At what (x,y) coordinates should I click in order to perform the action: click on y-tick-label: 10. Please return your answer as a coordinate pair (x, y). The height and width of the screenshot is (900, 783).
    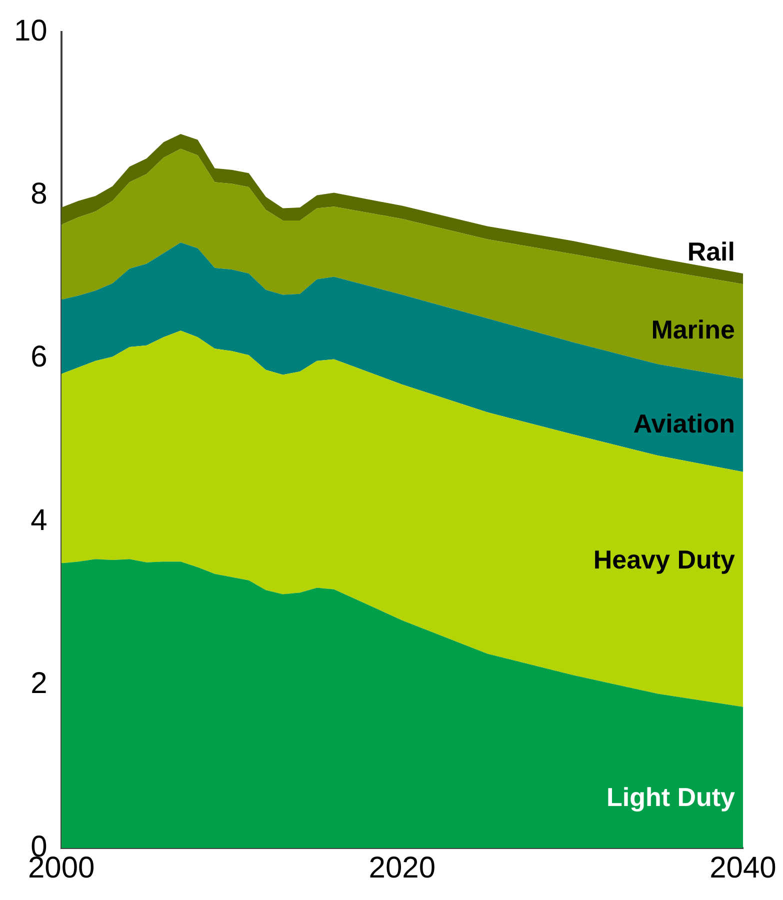
    Looking at the image, I should click on (31, 31).